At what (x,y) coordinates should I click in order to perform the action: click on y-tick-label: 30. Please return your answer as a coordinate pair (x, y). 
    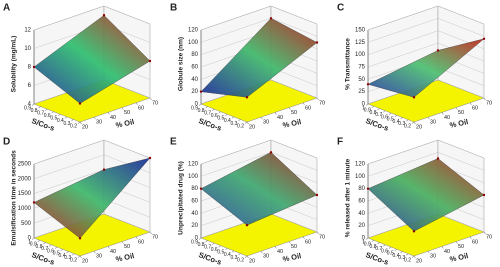
    Looking at the image, I should click on (99, 123).